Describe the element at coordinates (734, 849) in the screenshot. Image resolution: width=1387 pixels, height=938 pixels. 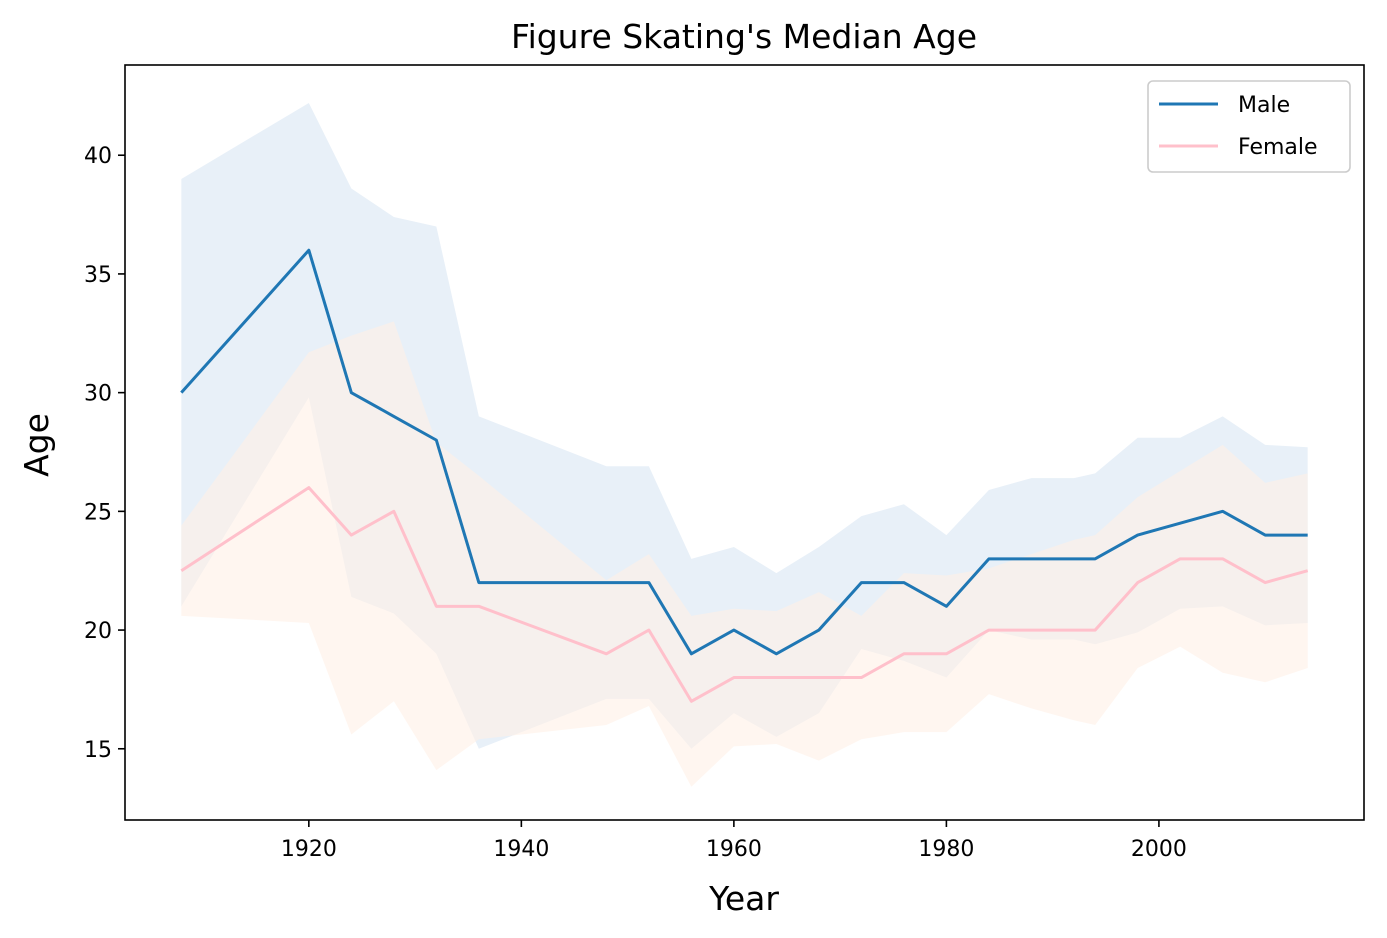
I see `x-tick-label: 1960` at that location.